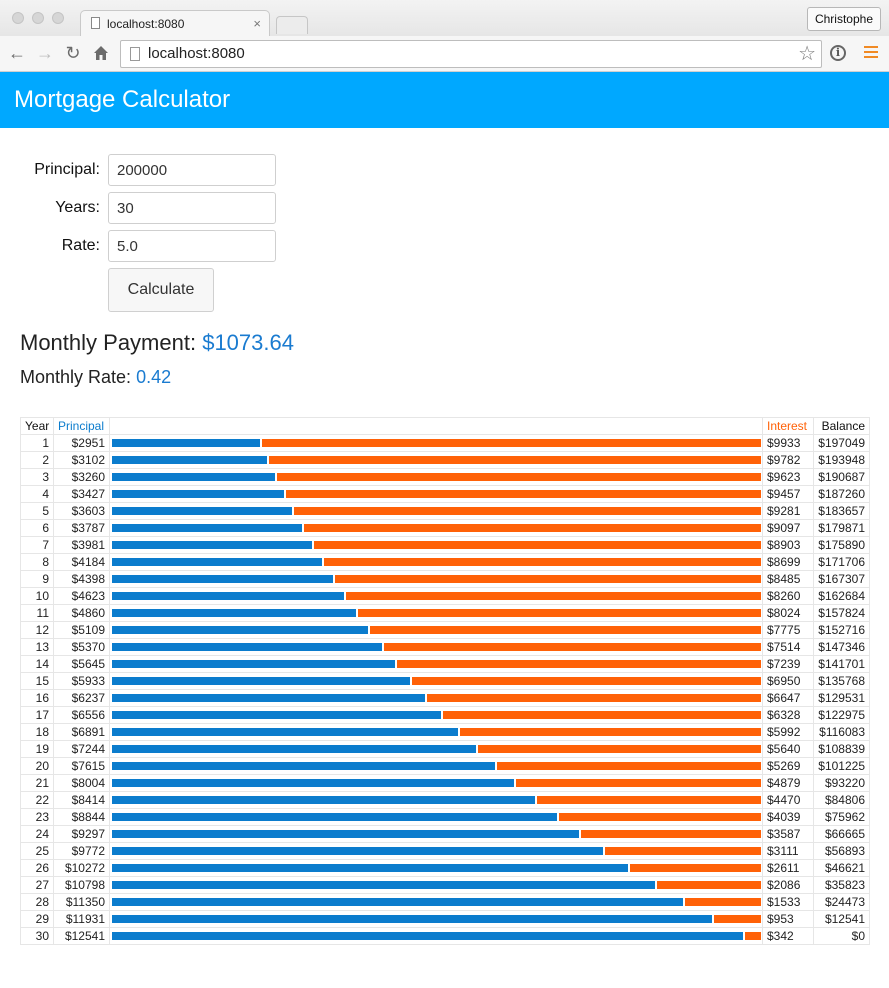 Image resolution: width=889 pixels, height=988 pixels. I want to click on monthly-payment-label: Monthly Payment:, so click(108, 342).